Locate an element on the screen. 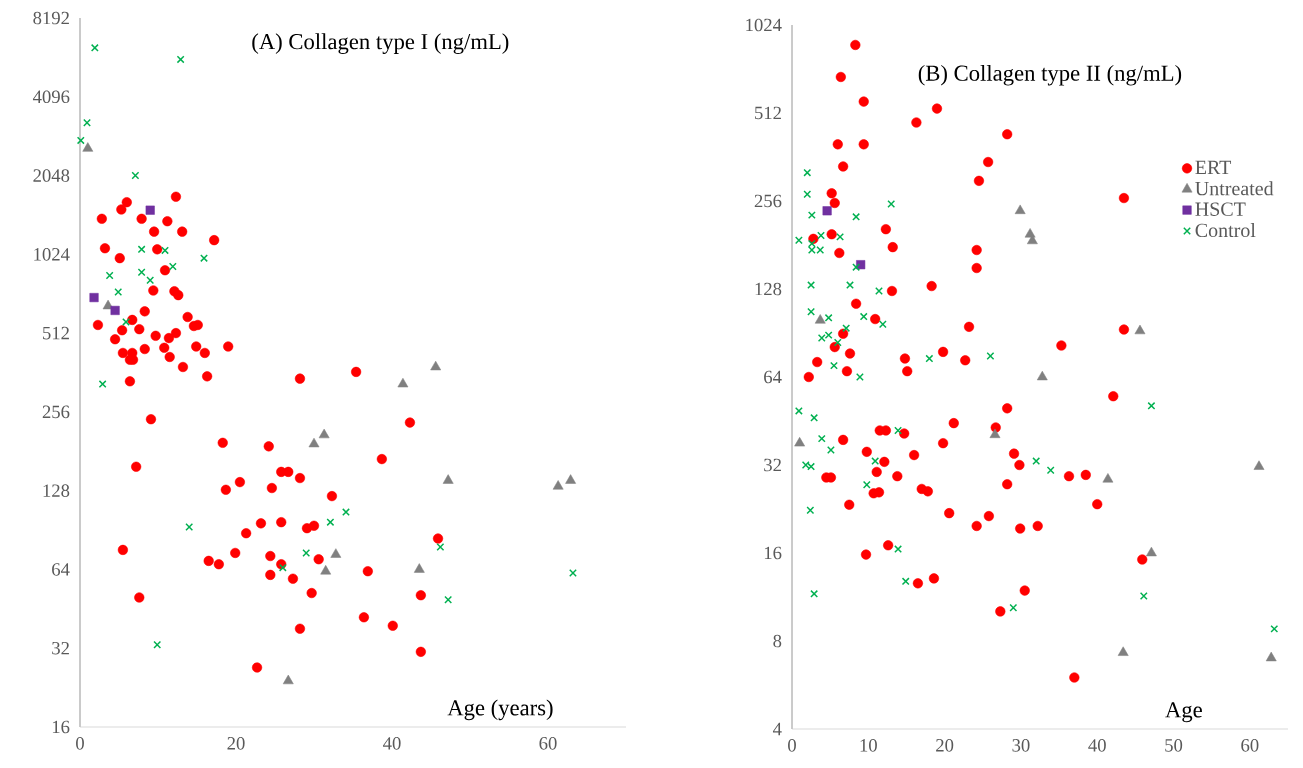 The width and height of the screenshot is (1303, 768). y-tick-label: 4 is located at coordinates (777, 729).